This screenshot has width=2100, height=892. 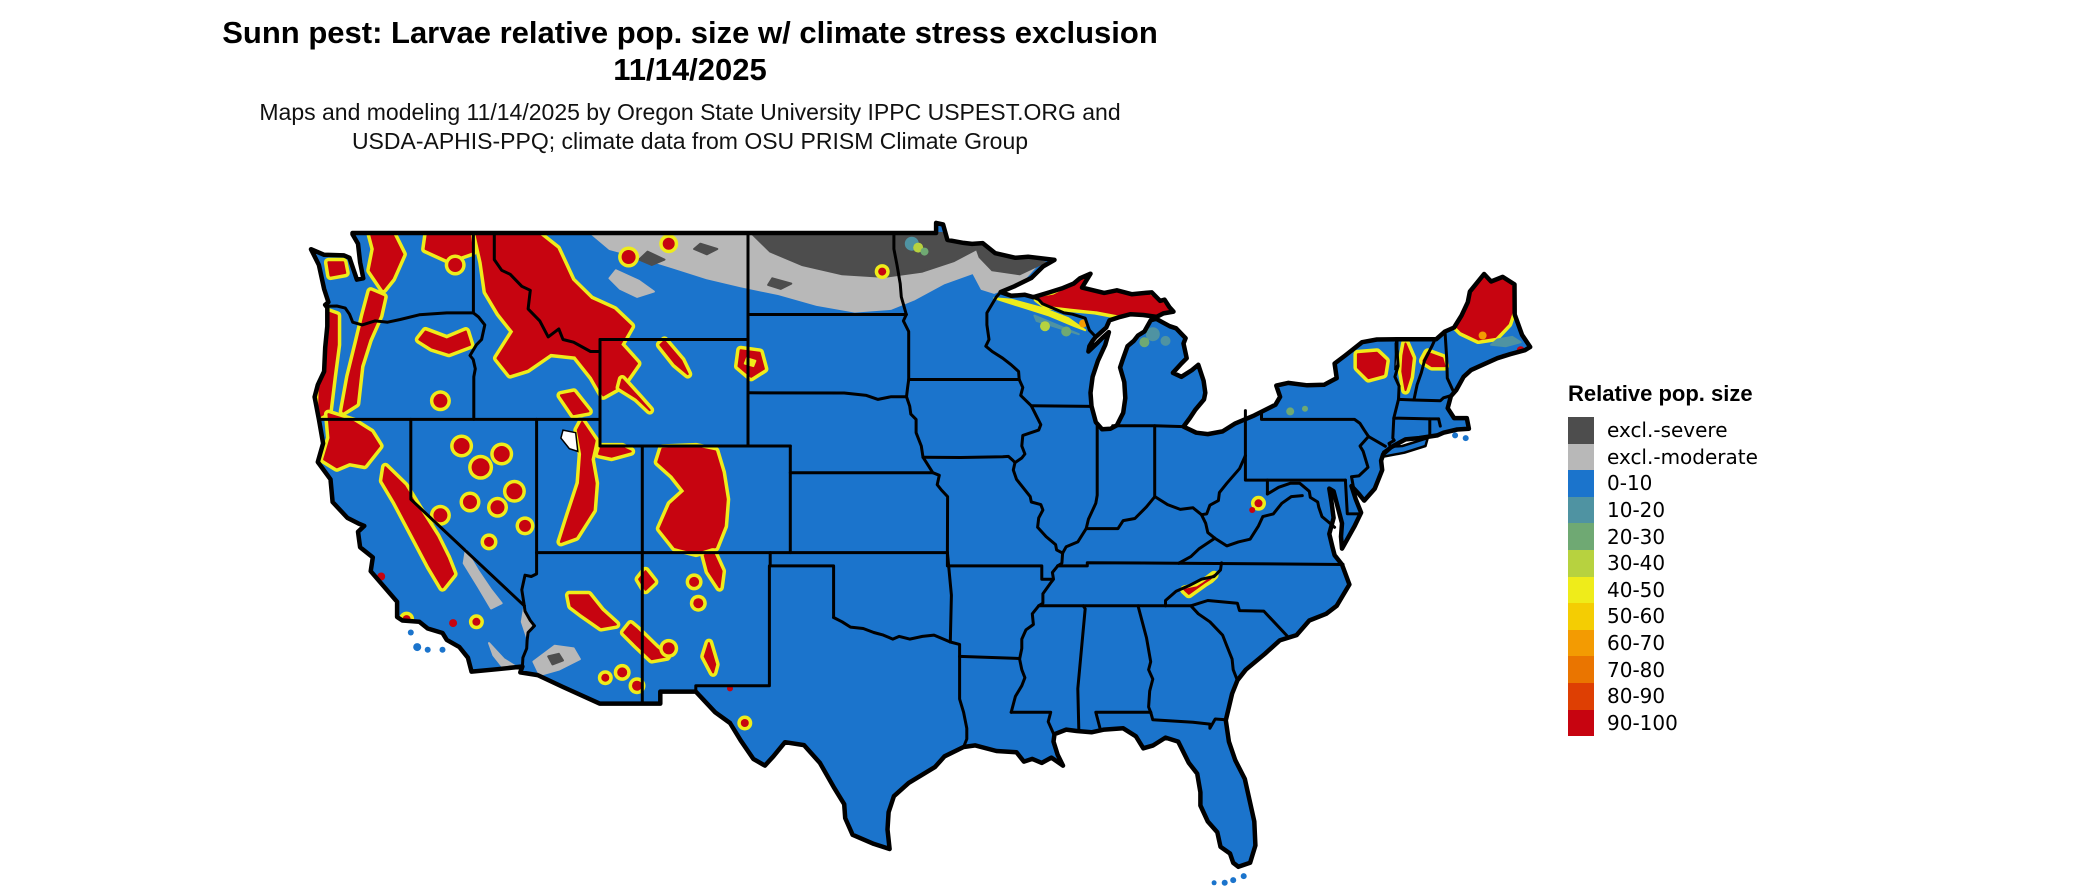 I want to click on legend-label-b90: 90-100, so click(x=1642, y=722).